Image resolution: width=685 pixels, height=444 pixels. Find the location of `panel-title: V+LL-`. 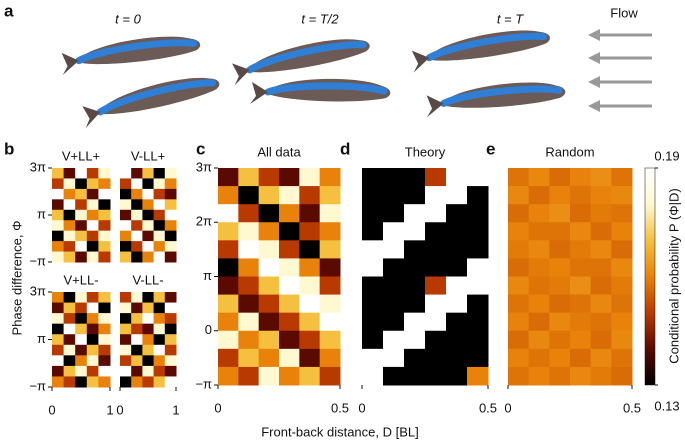

panel-title: V+LL- is located at coordinates (80, 279).